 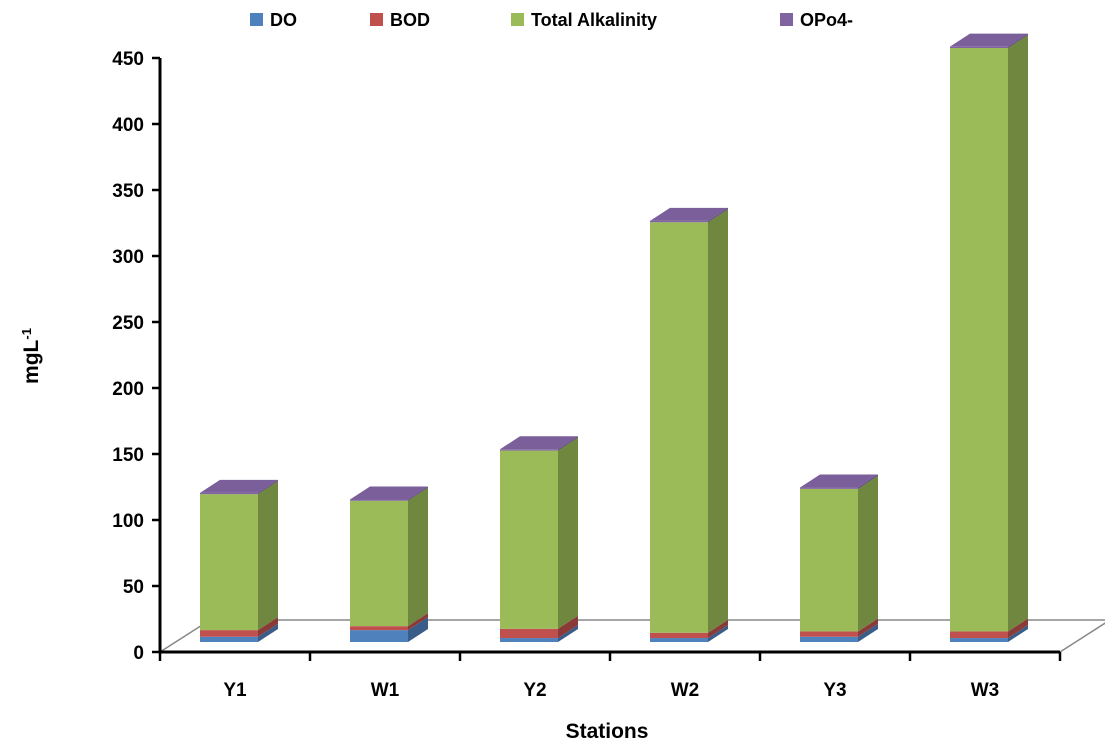 What do you see at coordinates (607, 731) in the screenshot?
I see `x-axis-title: Stations` at bounding box center [607, 731].